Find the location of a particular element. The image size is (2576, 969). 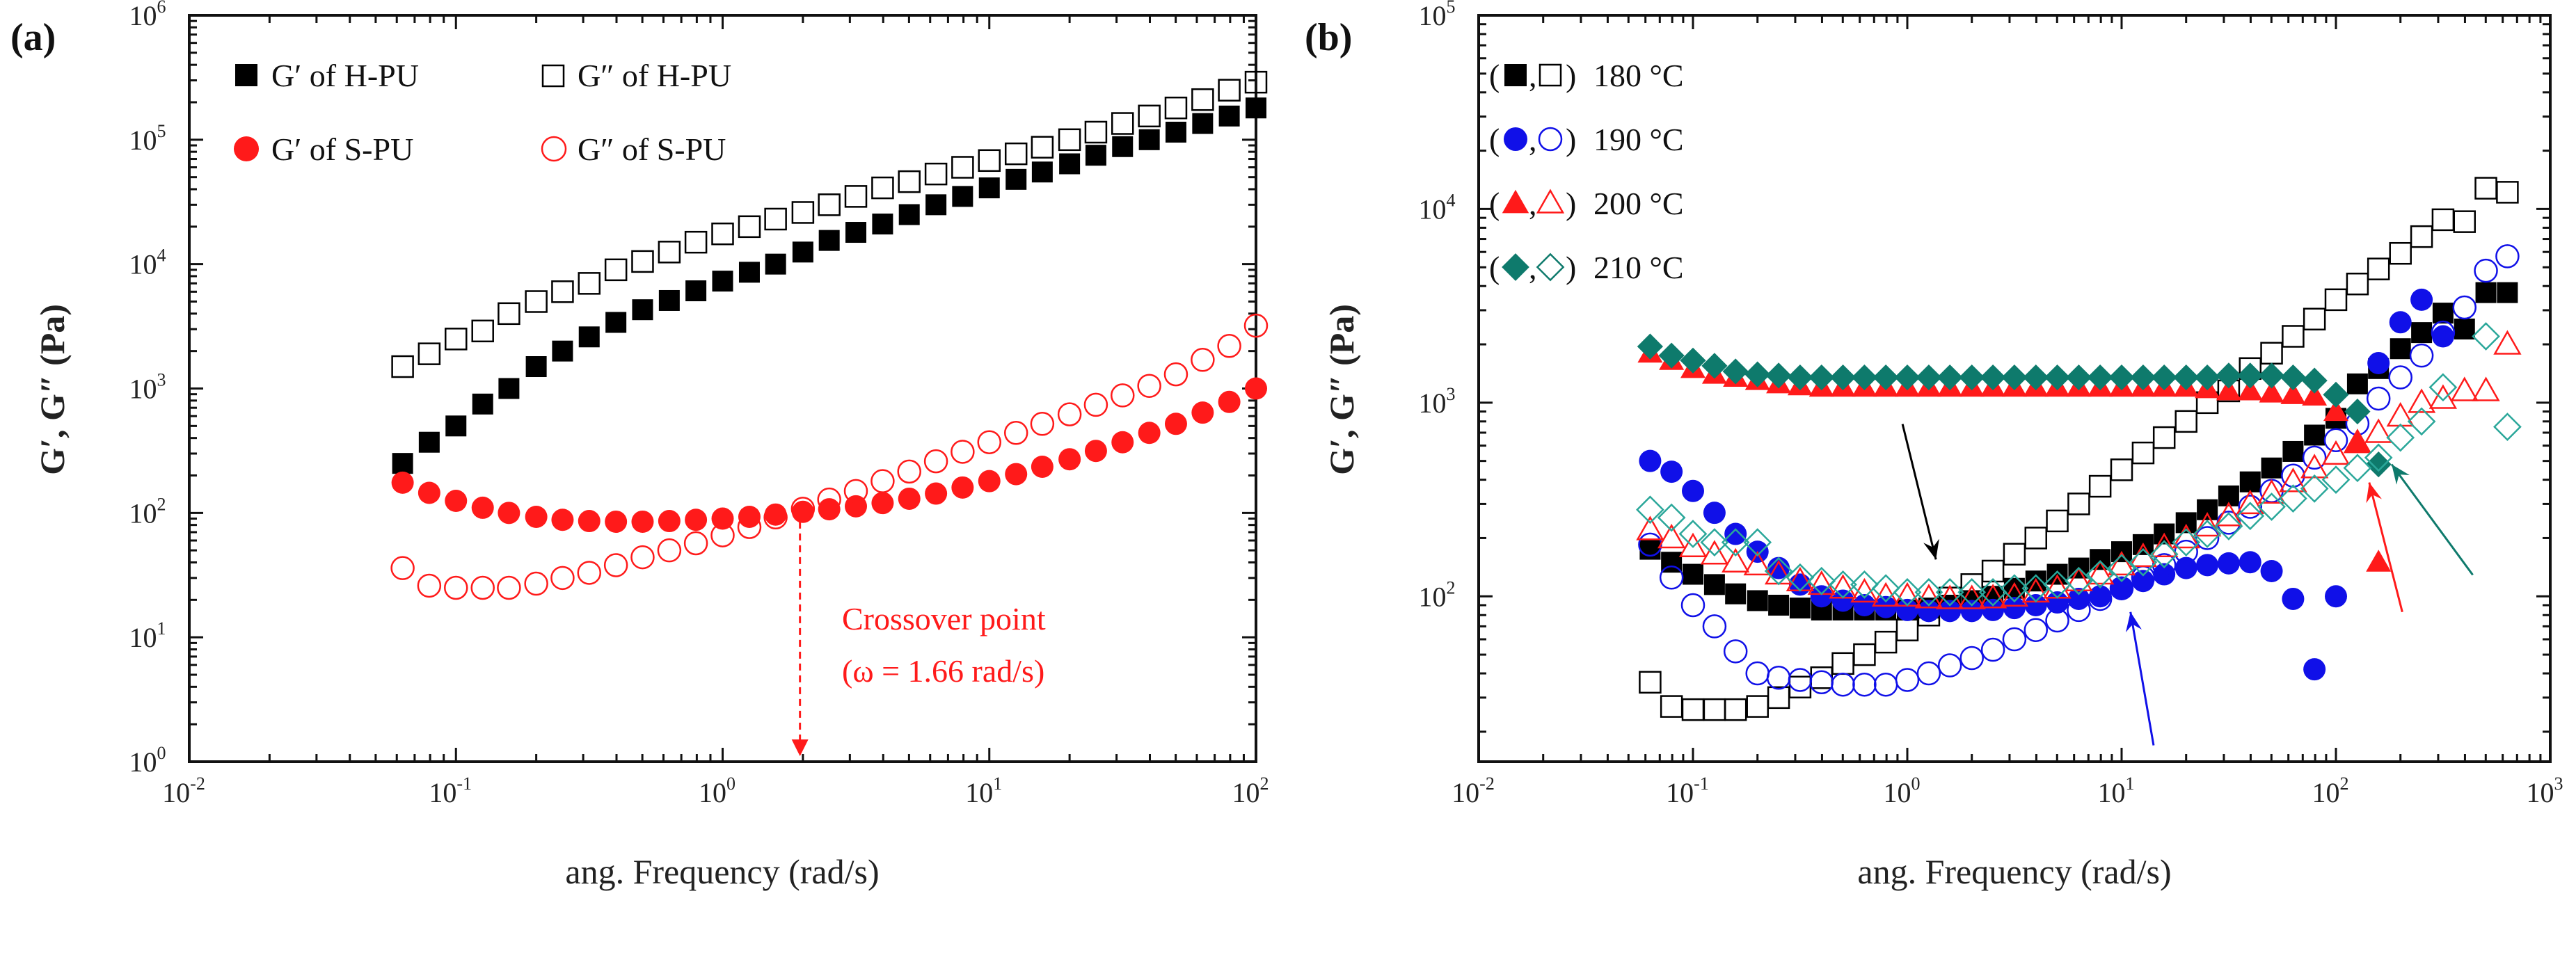

y-tick-label: 10⁶ is located at coordinates (147, 16).